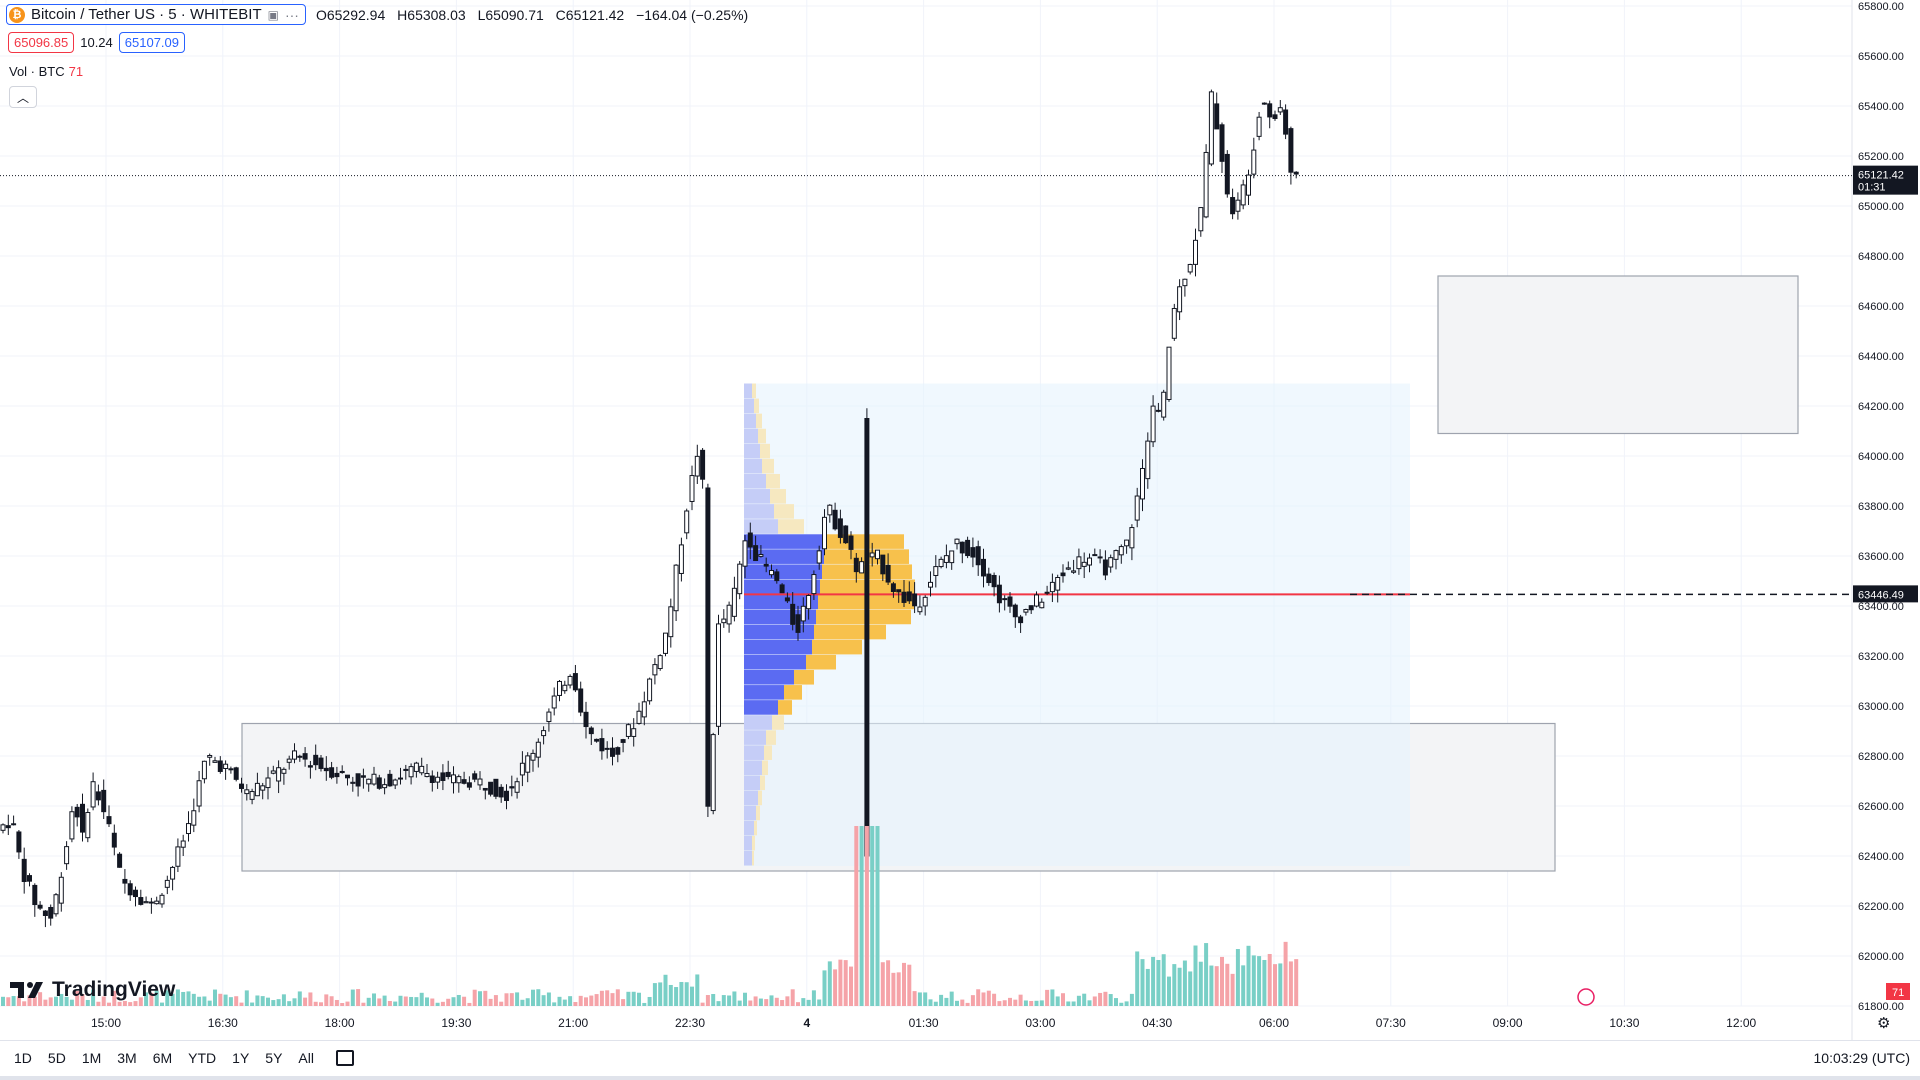  What do you see at coordinates (56, 1058) in the screenshot?
I see `timeframe-5d: 5D` at bounding box center [56, 1058].